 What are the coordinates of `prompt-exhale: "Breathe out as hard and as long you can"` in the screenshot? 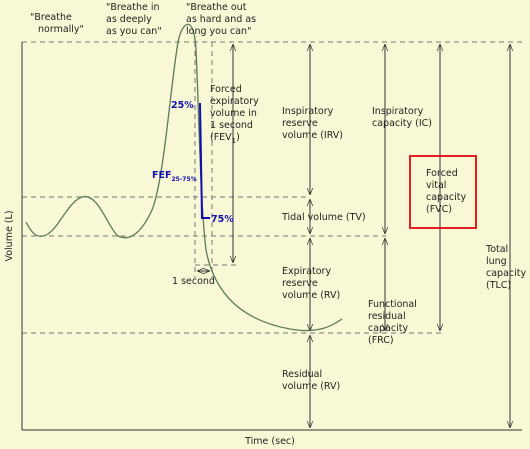 It's located at (221, 19).